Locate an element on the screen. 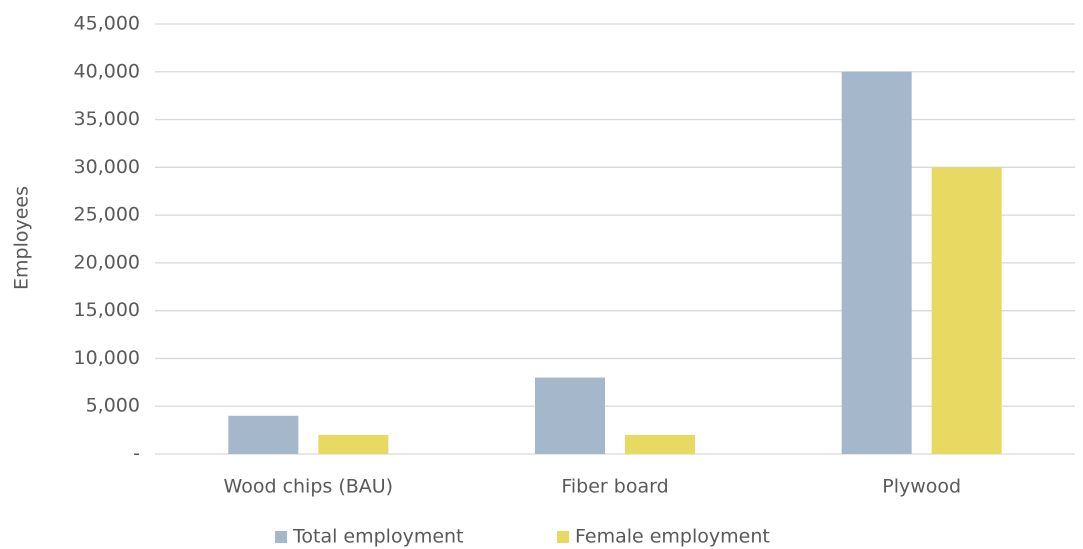 The width and height of the screenshot is (1083, 549). y-tick-label: 45,000 is located at coordinates (107, 24).